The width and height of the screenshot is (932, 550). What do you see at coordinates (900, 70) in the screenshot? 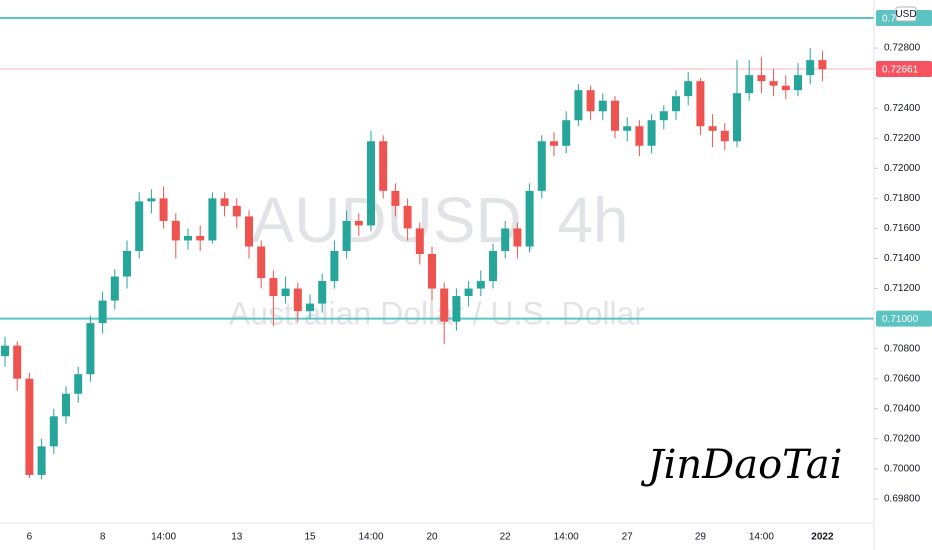
I see `price-label: 0.72661` at bounding box center [900, 70].